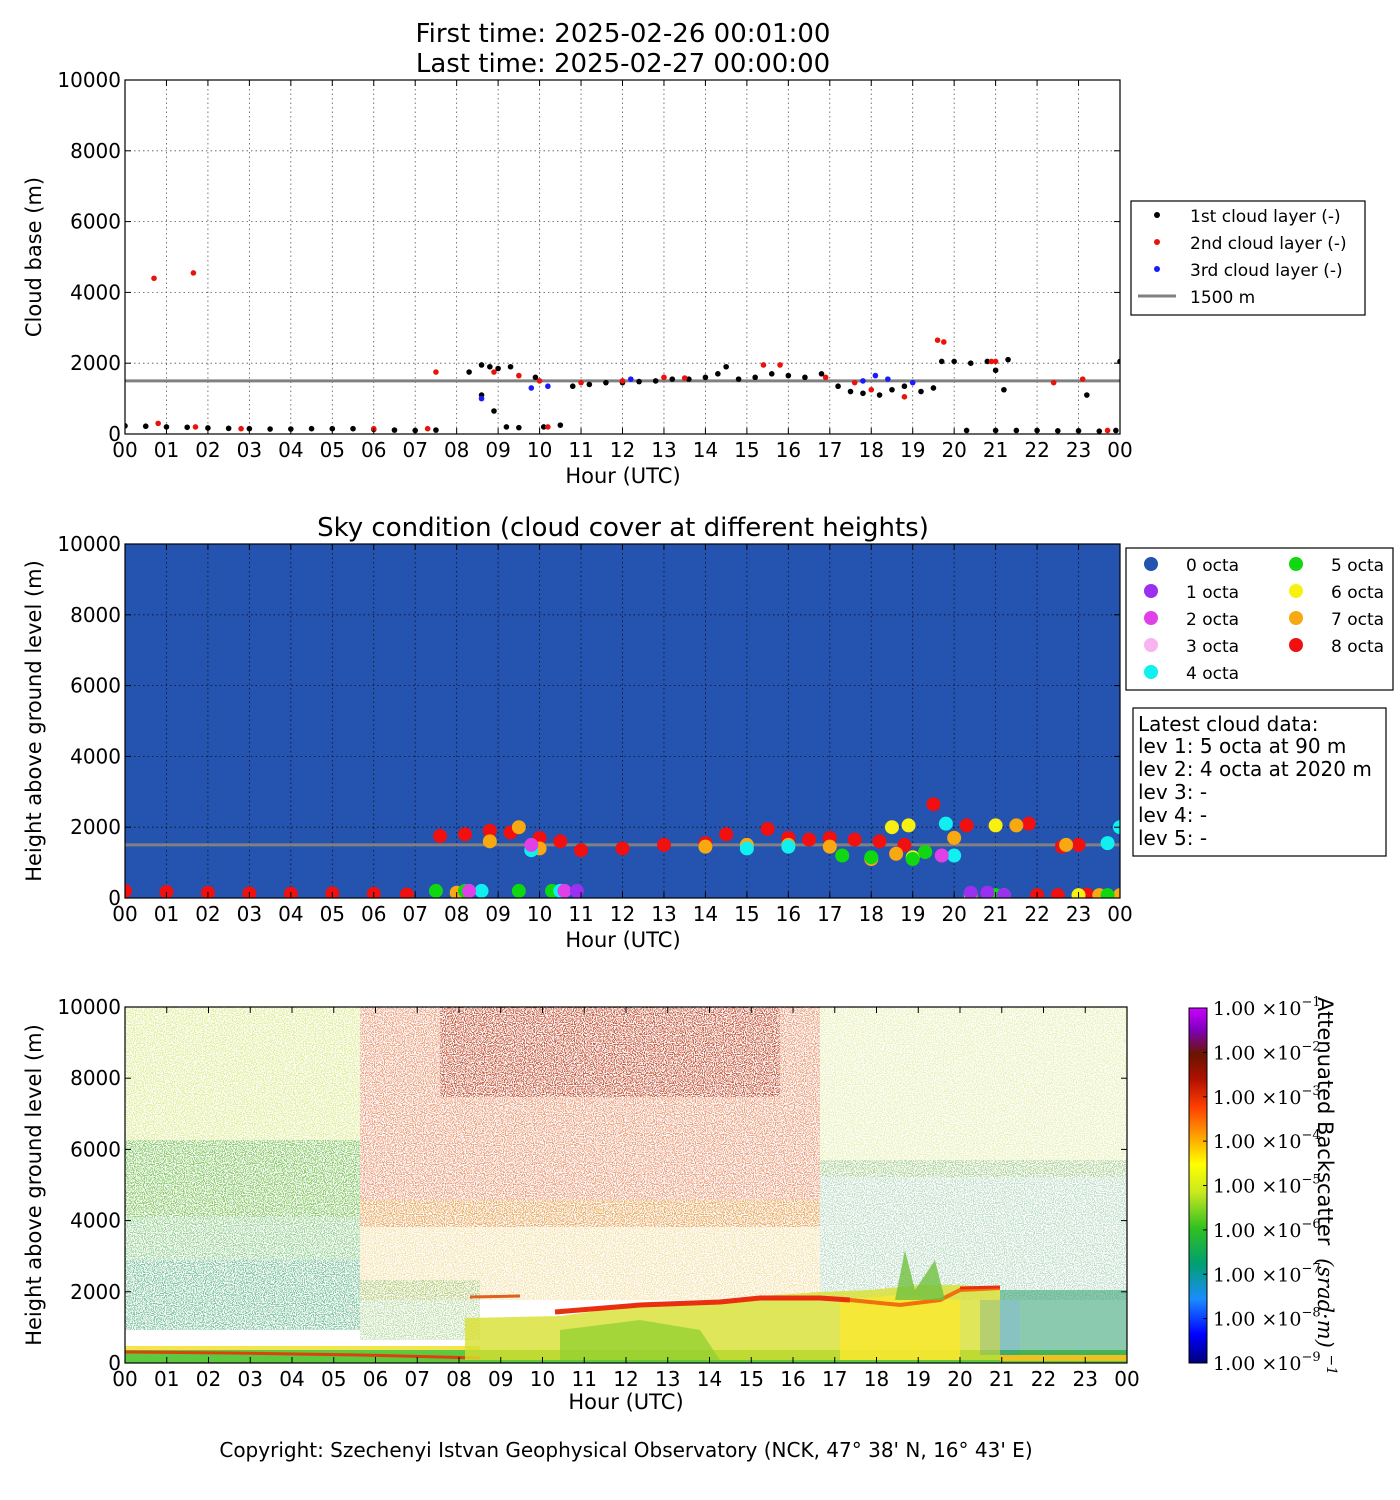 Image resolution: width=1400 pixels, height=1500 pixels. What do you see at coordinates (1331, 1365) in the screenshot?
I see `colorbar-label-exp: −1` at bounding box center [1331, 1365].